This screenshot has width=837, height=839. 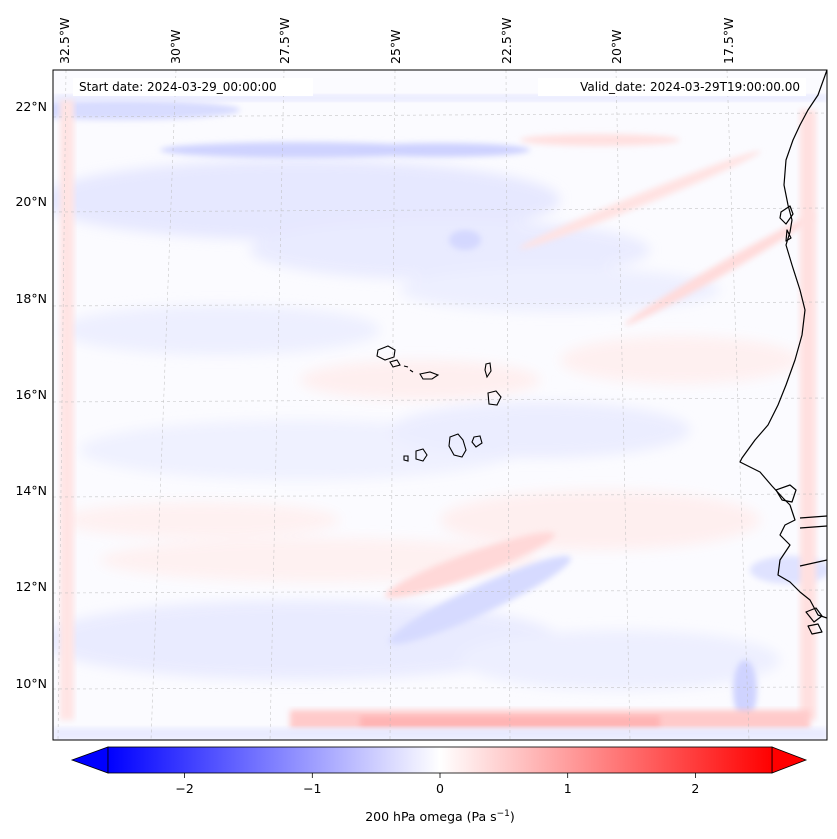 What do you see at coordinates (312, 788) in the screenshot?
I see `colorbar-tick-label: −1` at bounding box center [312, 788].